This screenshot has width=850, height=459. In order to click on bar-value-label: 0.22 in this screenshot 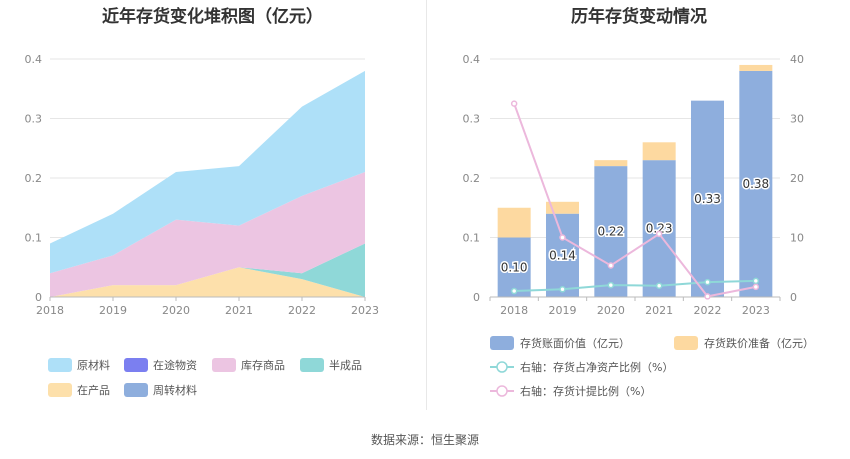, I will do `click(610, 232)`.